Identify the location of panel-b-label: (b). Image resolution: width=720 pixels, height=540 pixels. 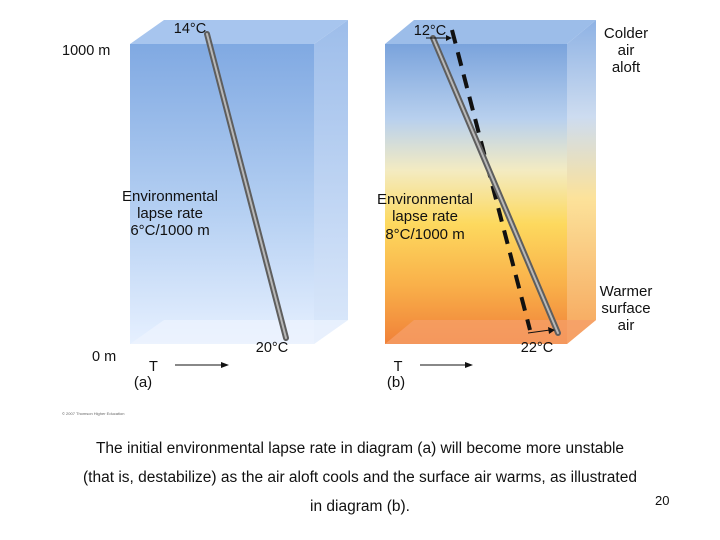
(396, 382).